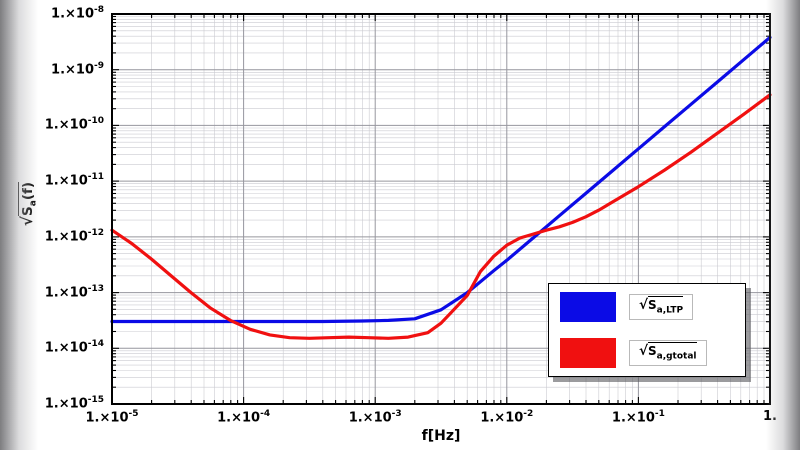 This screenshot has width=800, height=450. What do you see at coordinates (588, 353) in the screenshot?
I see `legend-swatch-gtotal` at bounding box center [588, 353].